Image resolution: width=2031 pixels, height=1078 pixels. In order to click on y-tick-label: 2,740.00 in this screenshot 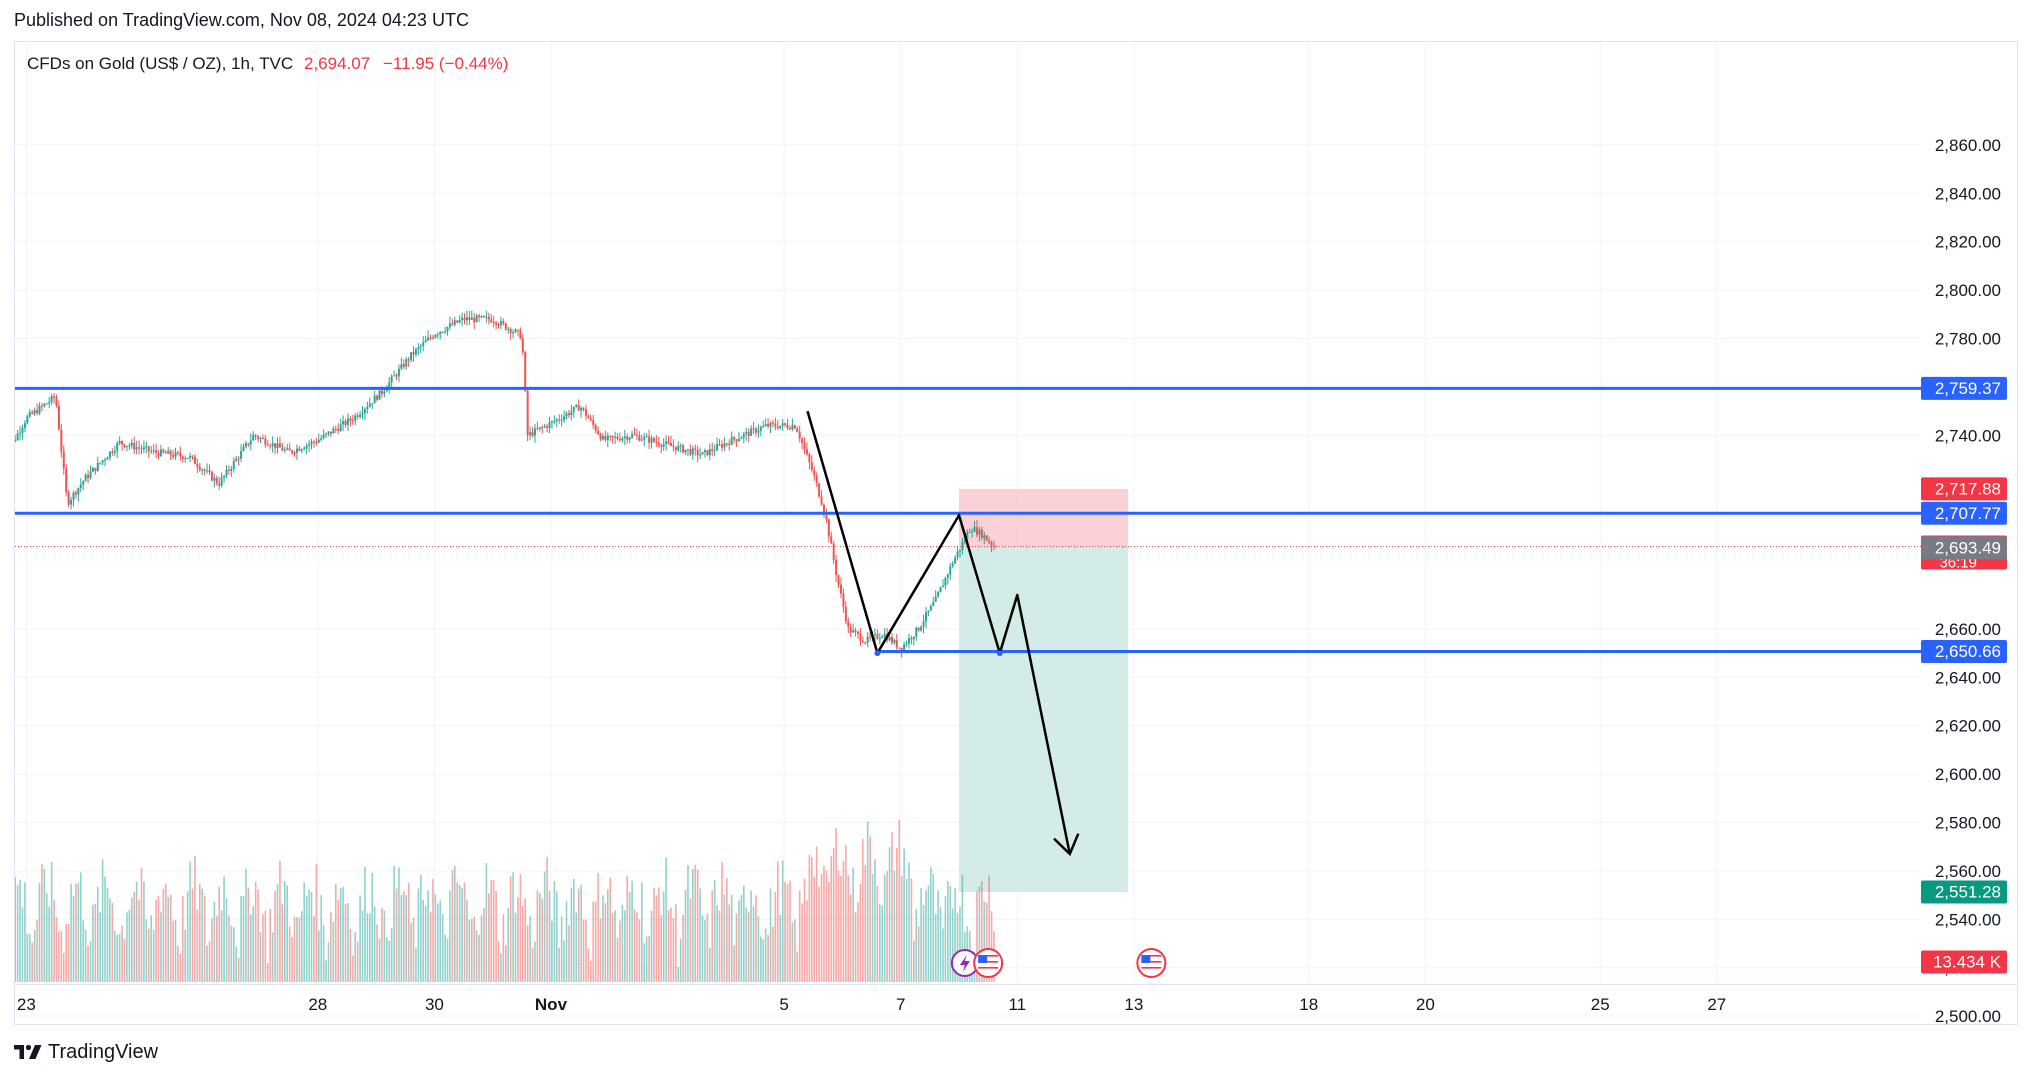, I will do `click(1968, 435)`.